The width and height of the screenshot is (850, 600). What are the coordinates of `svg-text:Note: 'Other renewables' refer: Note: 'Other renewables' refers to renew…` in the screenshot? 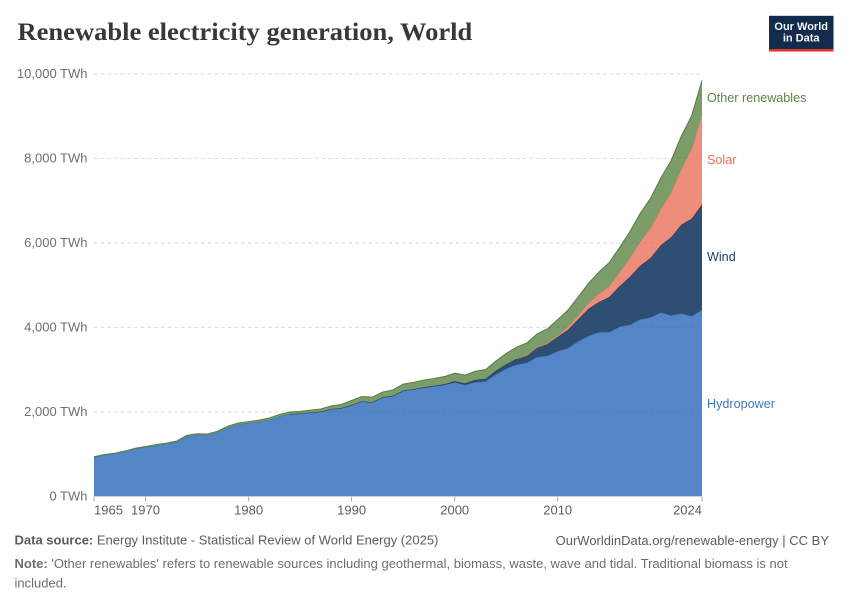 It's located at (401, 563).